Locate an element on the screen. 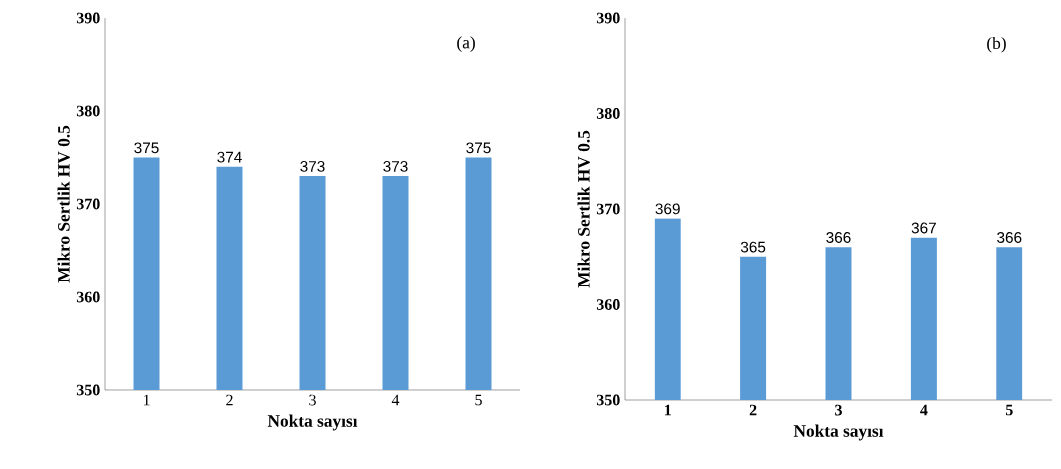 The image size is (1061, 469). annotation: (b) is located at coordinates (996, 44).